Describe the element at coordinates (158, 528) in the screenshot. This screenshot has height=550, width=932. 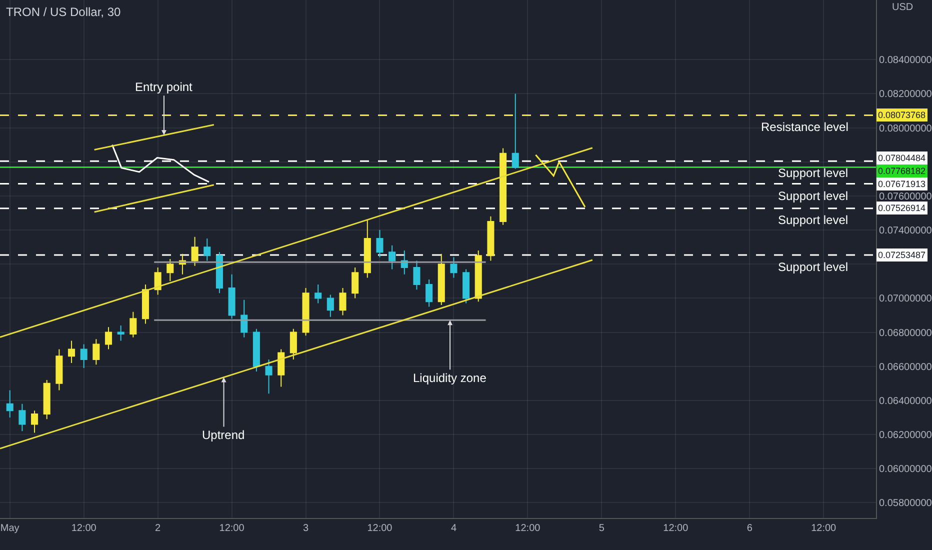
I see `x-tick-label: 2` at that location.